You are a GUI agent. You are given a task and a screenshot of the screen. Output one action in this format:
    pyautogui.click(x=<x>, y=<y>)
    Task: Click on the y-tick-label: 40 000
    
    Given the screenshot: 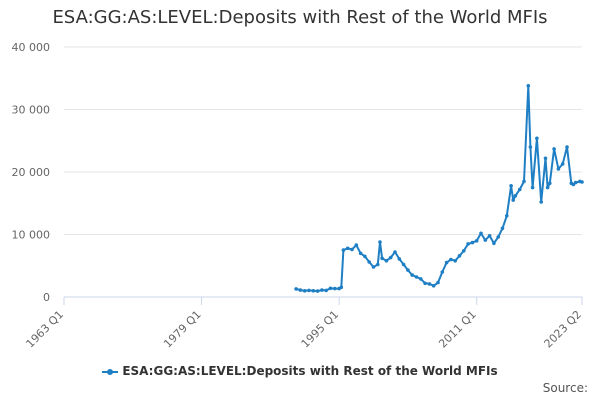 What is the action you would take?
    pyautogui.click(x=31, y=47)
    